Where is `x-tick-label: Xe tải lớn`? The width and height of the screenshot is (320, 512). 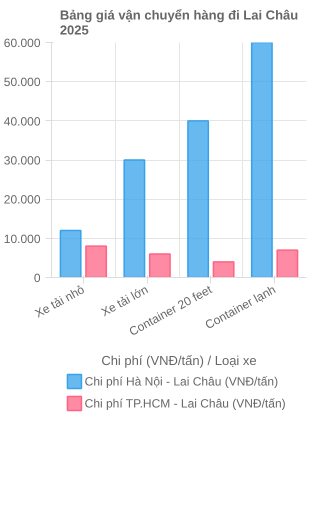 x-tick-label: Xe tải lớn is located at coordinates (124, 301).